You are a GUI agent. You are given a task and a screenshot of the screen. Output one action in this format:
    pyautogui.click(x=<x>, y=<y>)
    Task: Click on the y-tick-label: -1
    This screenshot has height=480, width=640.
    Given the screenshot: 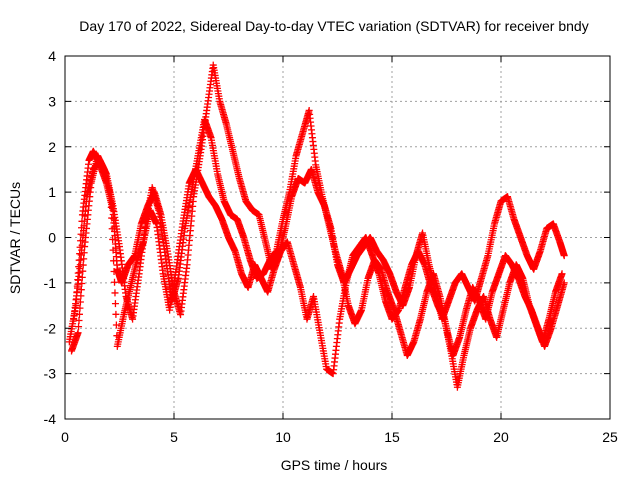 What is the action you would take?
    pyautogui.click(x=50, y=283)
    